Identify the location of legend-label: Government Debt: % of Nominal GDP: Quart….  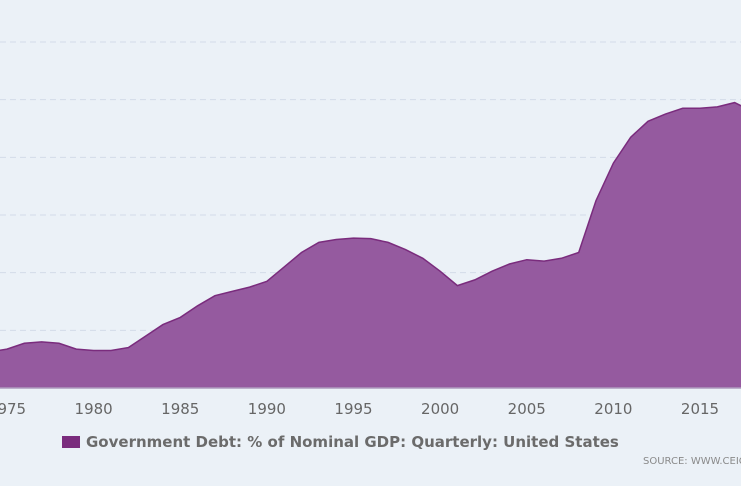
(352, 442).